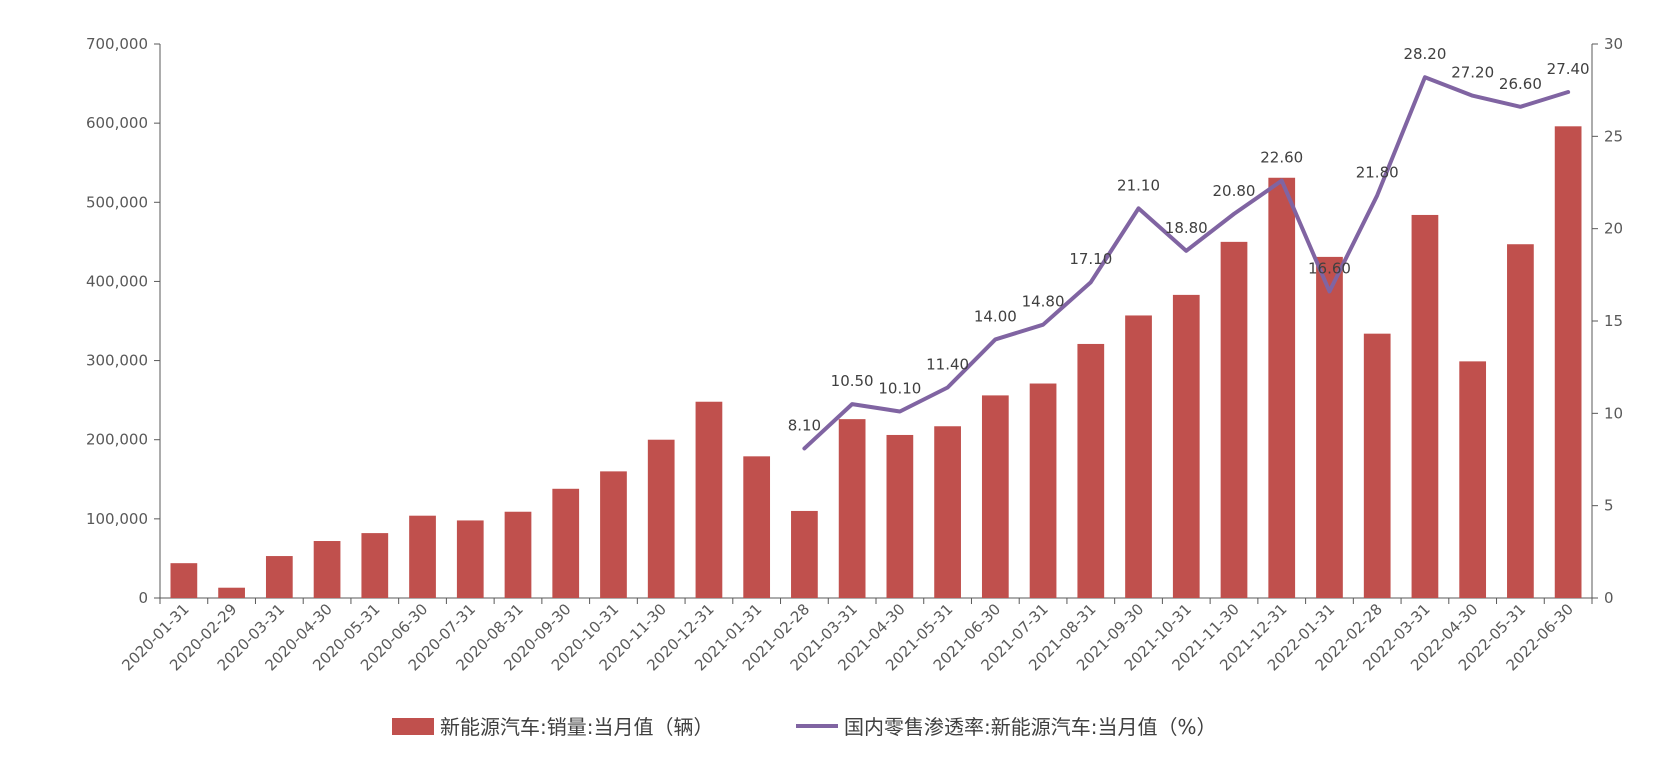 Image resolution: width=1662 pixels, height=758 pixels. Describe the element at coordinates (1043, 302) in the screenshot. I see `line-data-label: 14.80` at that location.